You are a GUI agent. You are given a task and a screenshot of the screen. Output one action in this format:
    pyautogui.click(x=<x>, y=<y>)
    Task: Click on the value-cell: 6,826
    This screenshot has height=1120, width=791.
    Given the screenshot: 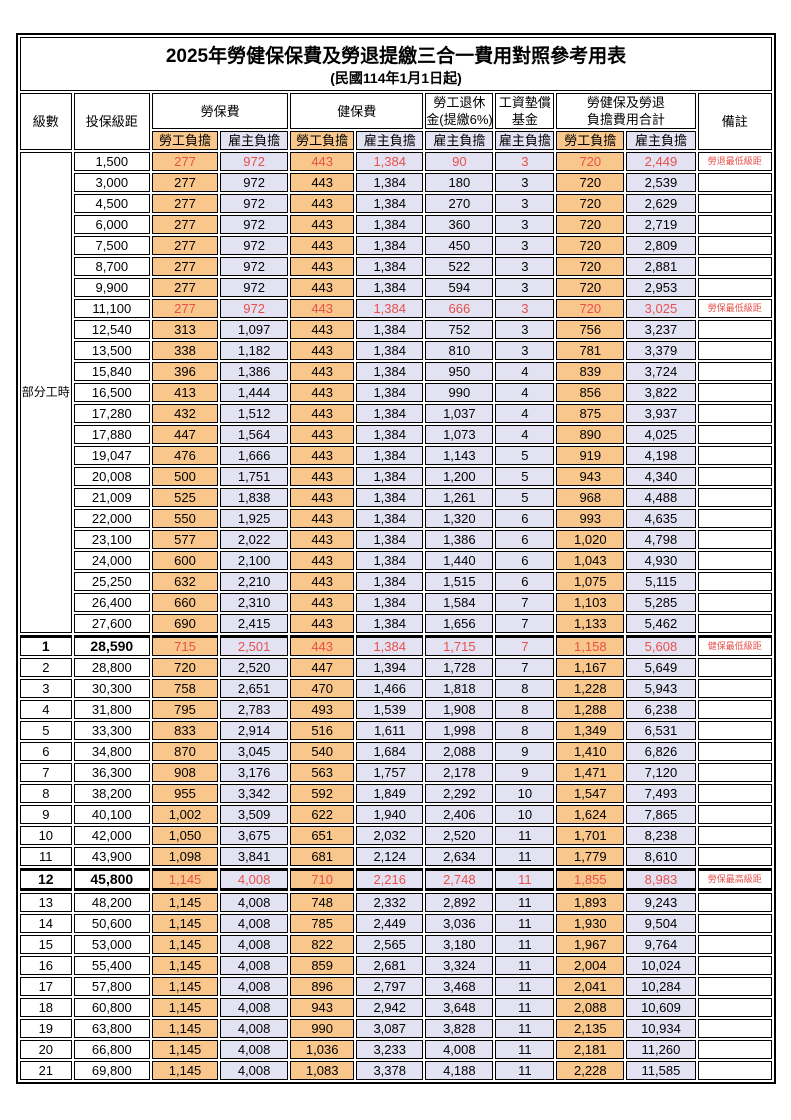 What is the action you would take?
    pyautogui.click(x=661, y=751)
    